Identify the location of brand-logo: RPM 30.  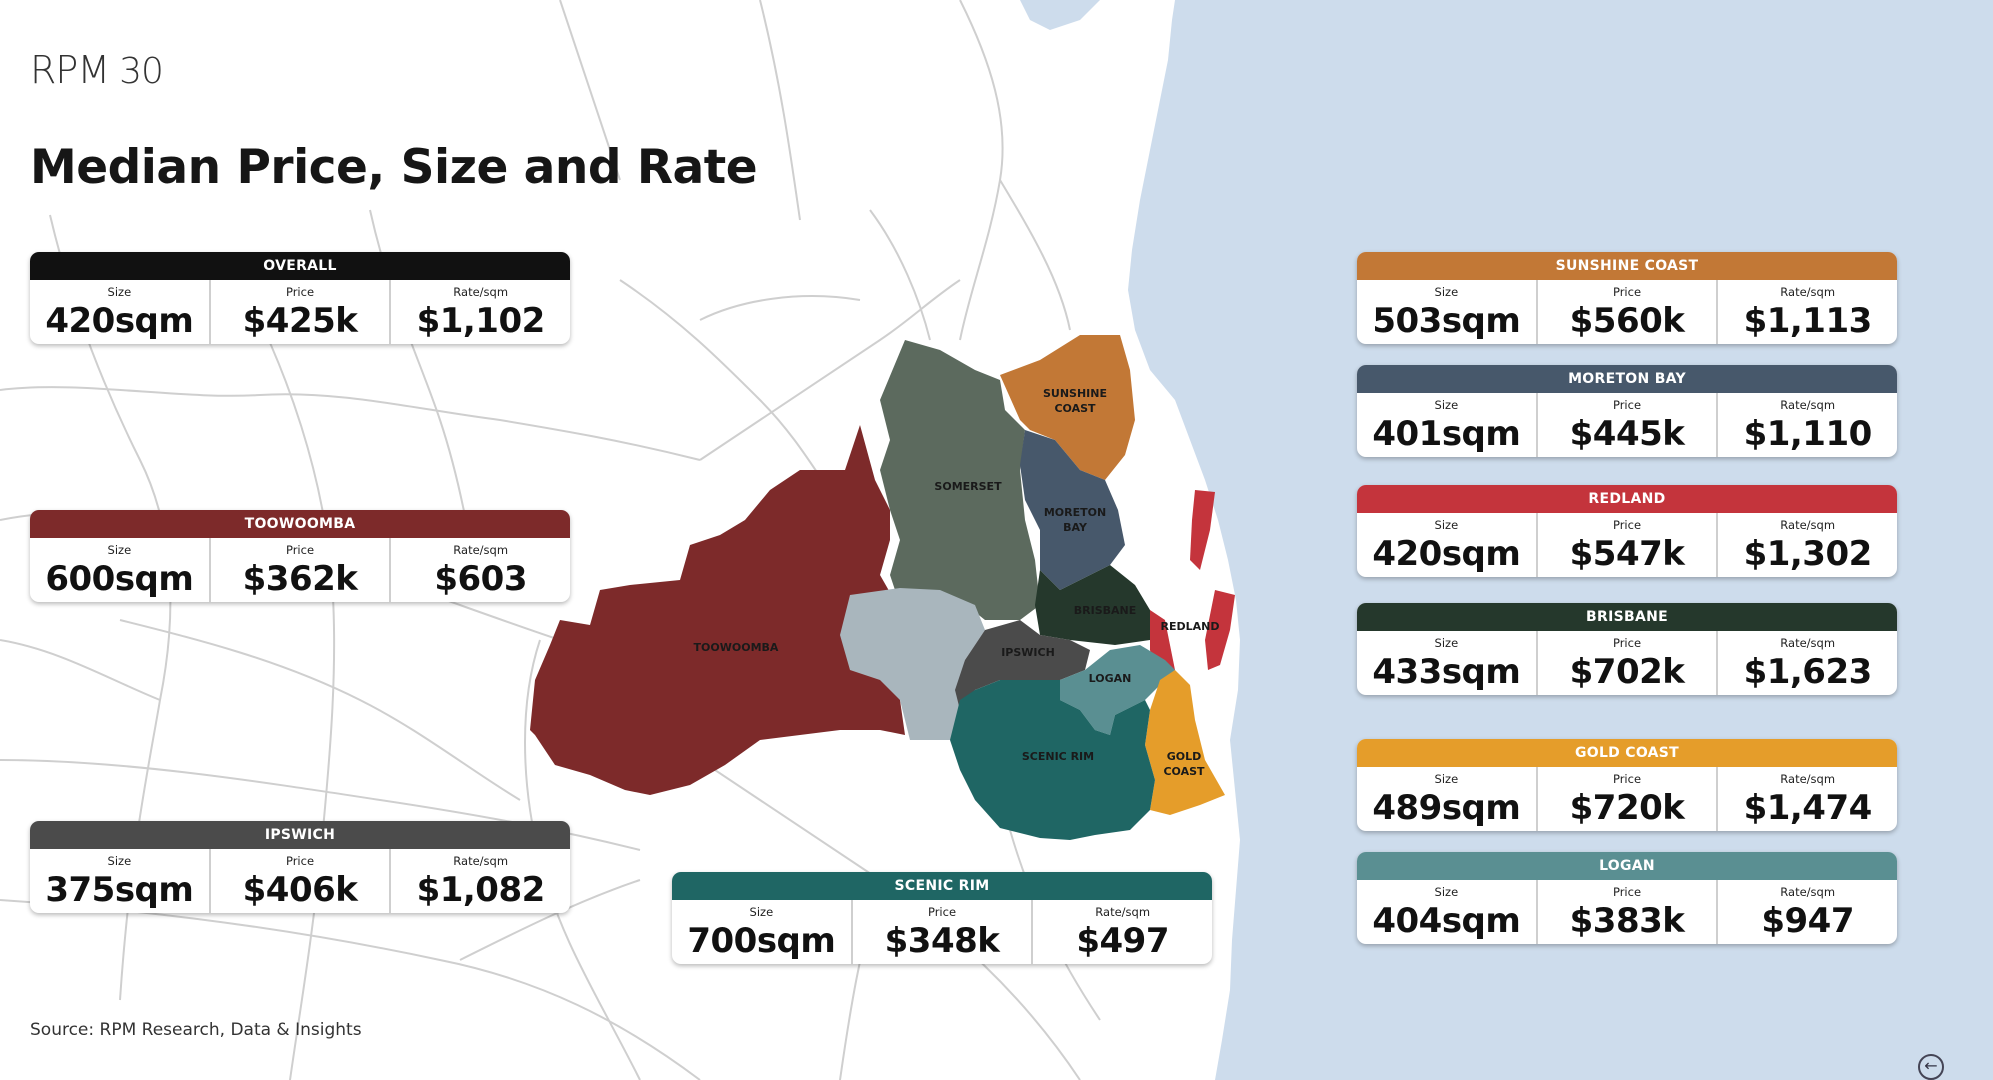
(97, 70).